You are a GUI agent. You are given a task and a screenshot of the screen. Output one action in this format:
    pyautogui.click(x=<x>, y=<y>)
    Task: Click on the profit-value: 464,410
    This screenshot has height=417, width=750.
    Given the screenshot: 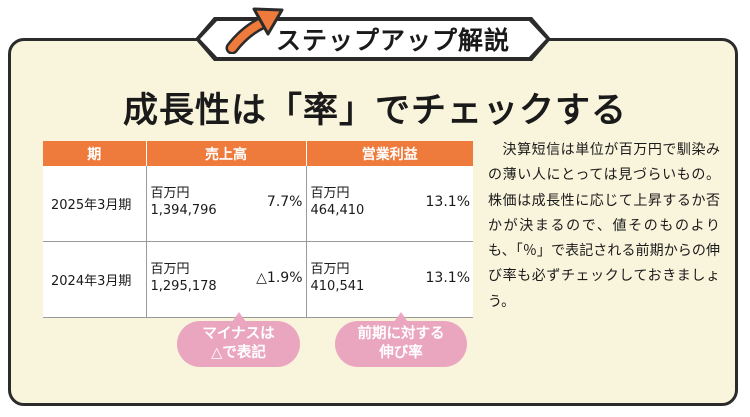 What is the action you would take?
    pyautogui.click(x=337, y=210)
    